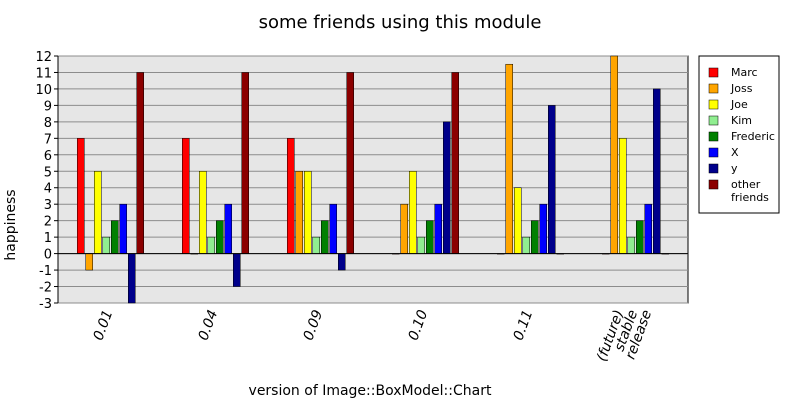  I want to click on y-axis-title: happiness, so click(11, 224).